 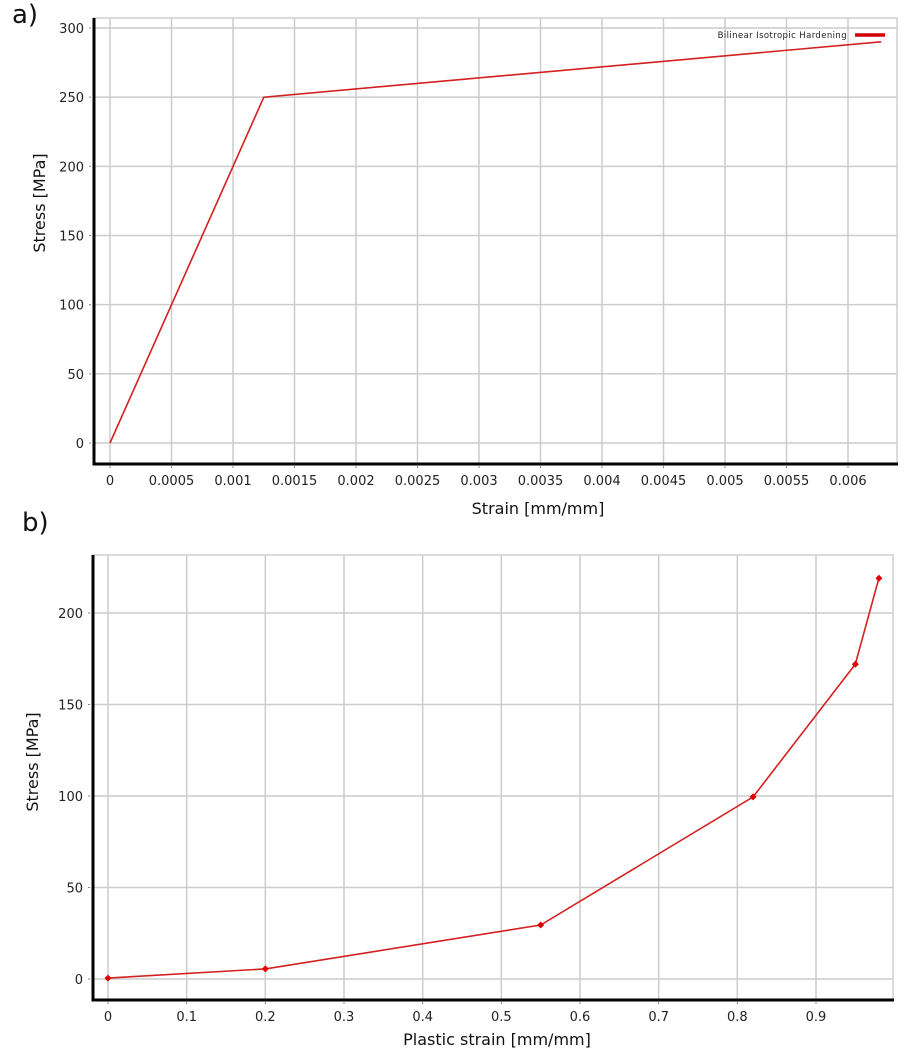 I want to click on chart-a-x-tick-label: 0.0005, so click(x=172, y=481).